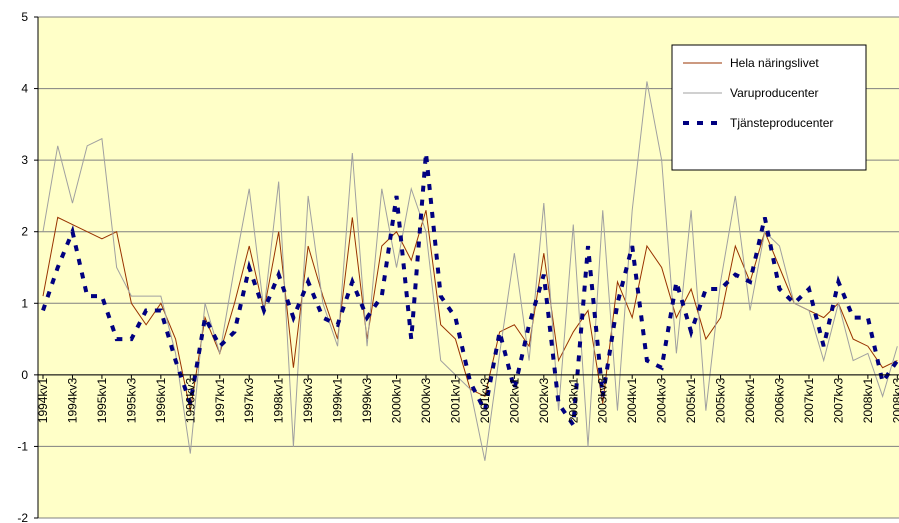 The width and height of the screenshot is (899, 523). What do you see at coordinates (603, 401) in the screenshot?
I see `x-tick-label: 2003kv3` at bounding box center [603, 401].